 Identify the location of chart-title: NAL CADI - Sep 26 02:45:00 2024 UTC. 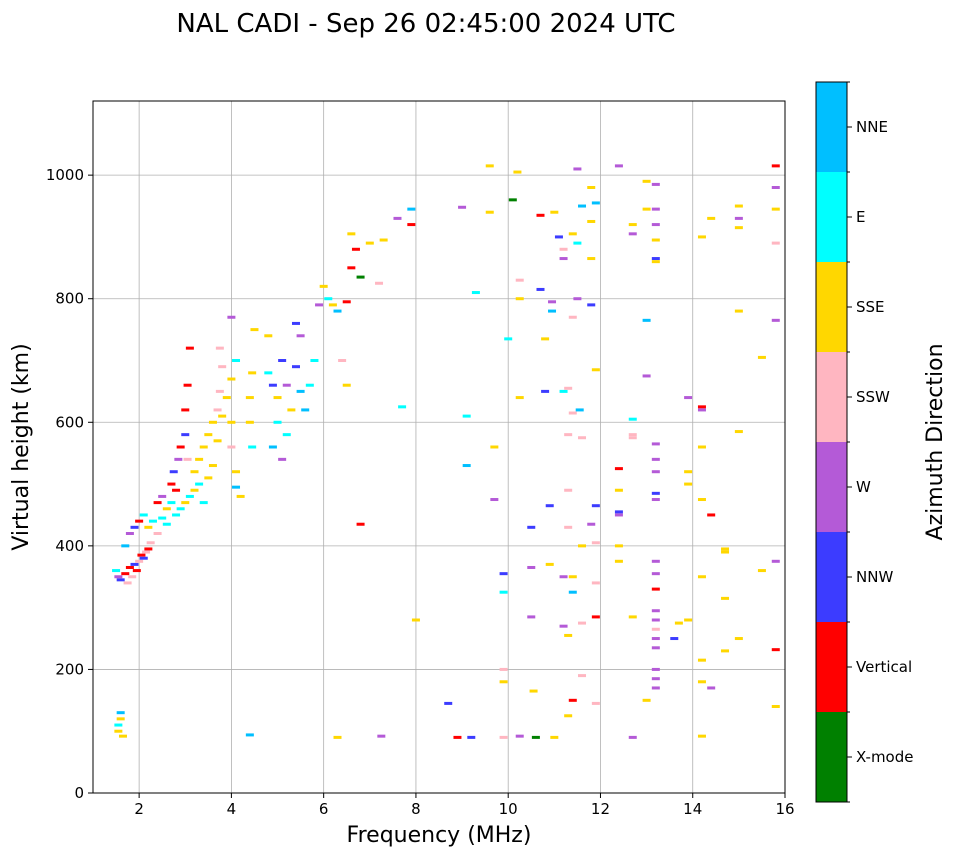
(425, 24).